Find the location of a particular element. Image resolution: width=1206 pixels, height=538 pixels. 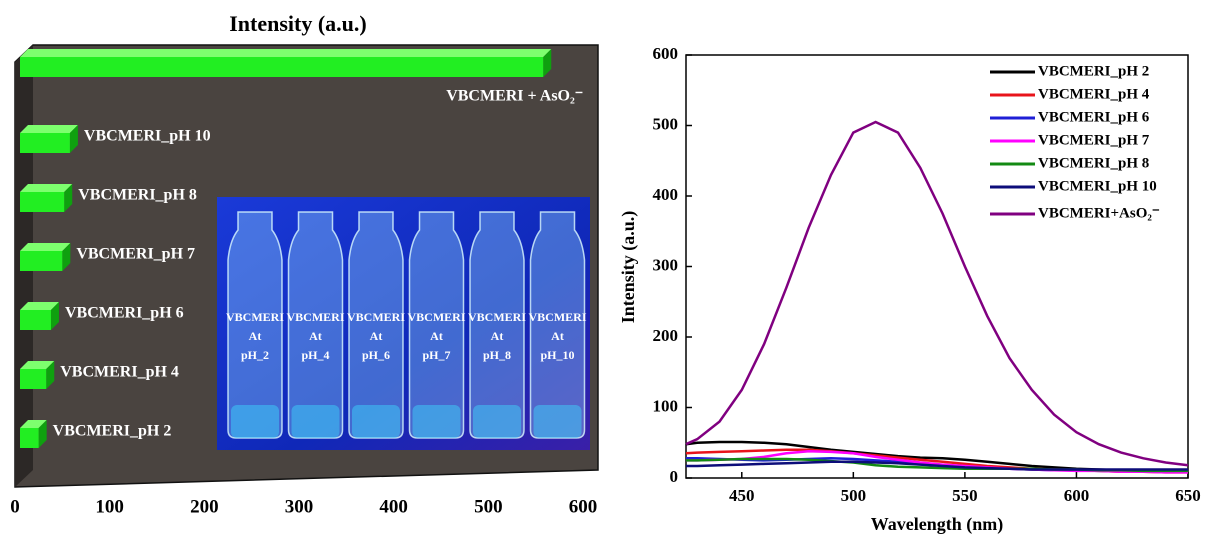

y-tick-label: 100 is located at coordinates (666, 405).